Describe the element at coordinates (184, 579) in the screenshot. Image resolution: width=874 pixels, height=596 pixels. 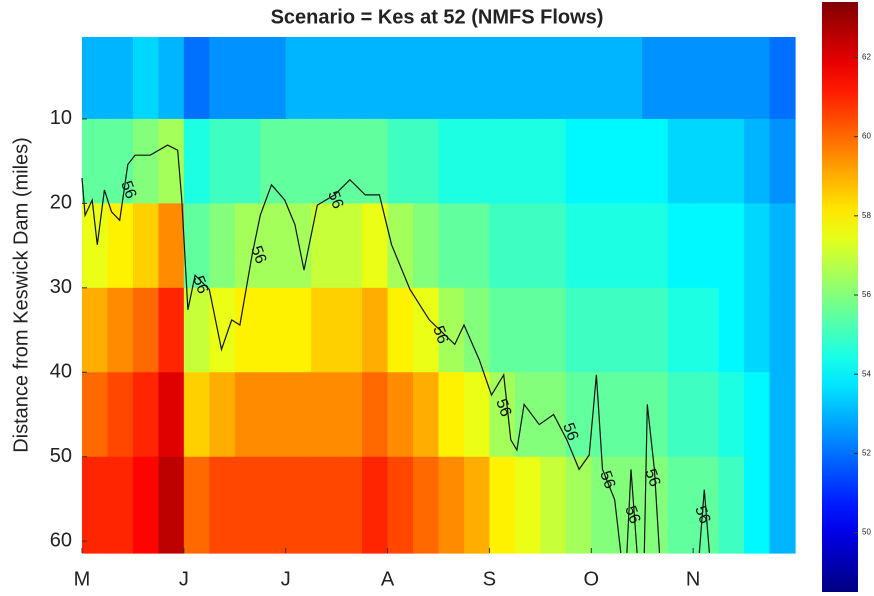
I see `x-tick-label: J` at that location.